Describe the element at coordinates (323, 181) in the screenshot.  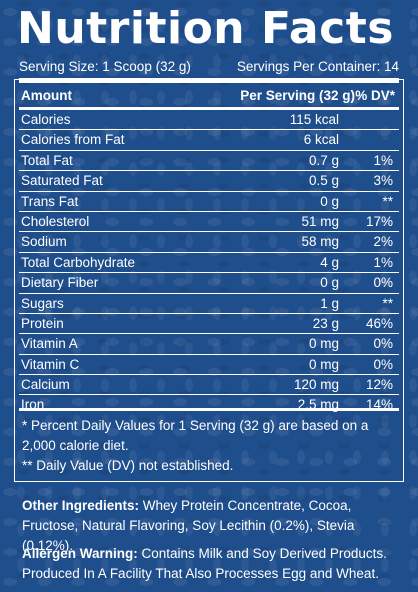
I see `nutrient-amount: 0.5 g` at that location.